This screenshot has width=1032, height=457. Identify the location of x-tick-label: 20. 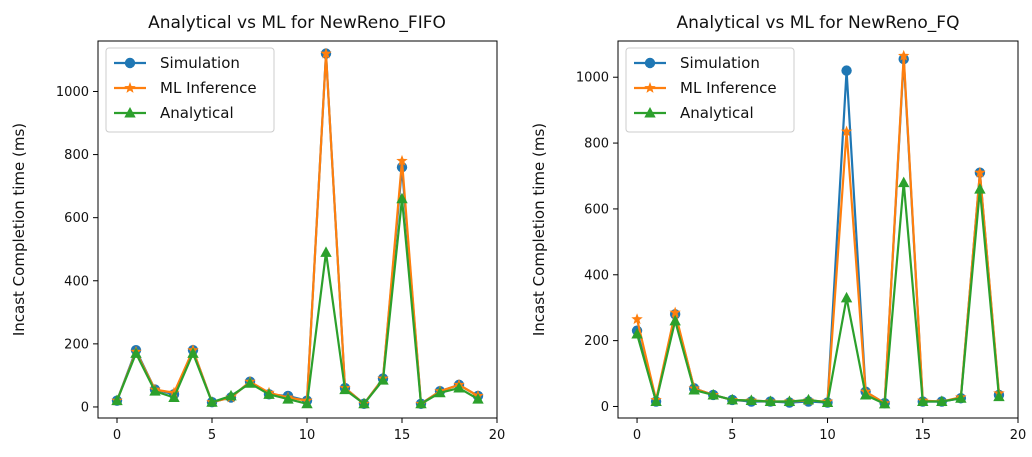
(1018, 435).